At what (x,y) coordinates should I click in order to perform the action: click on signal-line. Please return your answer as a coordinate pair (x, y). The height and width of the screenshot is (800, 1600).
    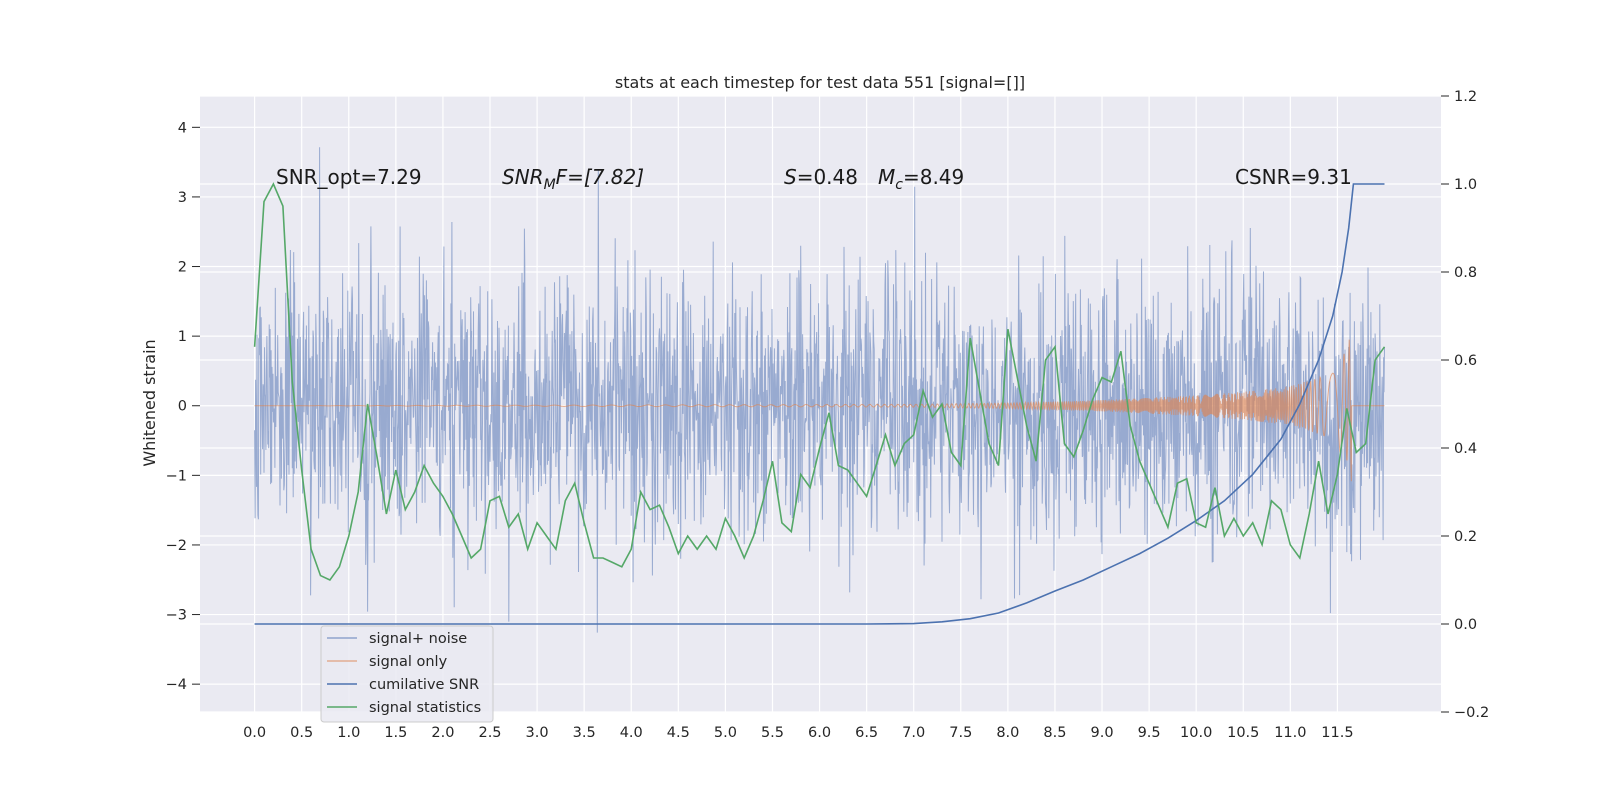
    Looking at the image, I should click on (819, 410).